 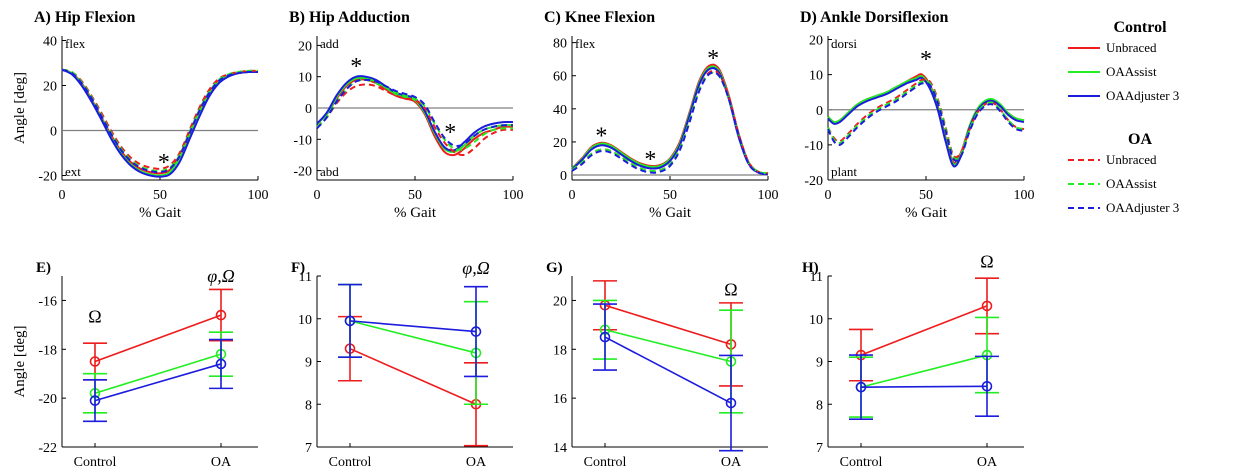 What do you see at coordinates (1131, 71) in the screenshot?
I see `legend-label-control: OAAssist` at bounding box center [1131, 71].